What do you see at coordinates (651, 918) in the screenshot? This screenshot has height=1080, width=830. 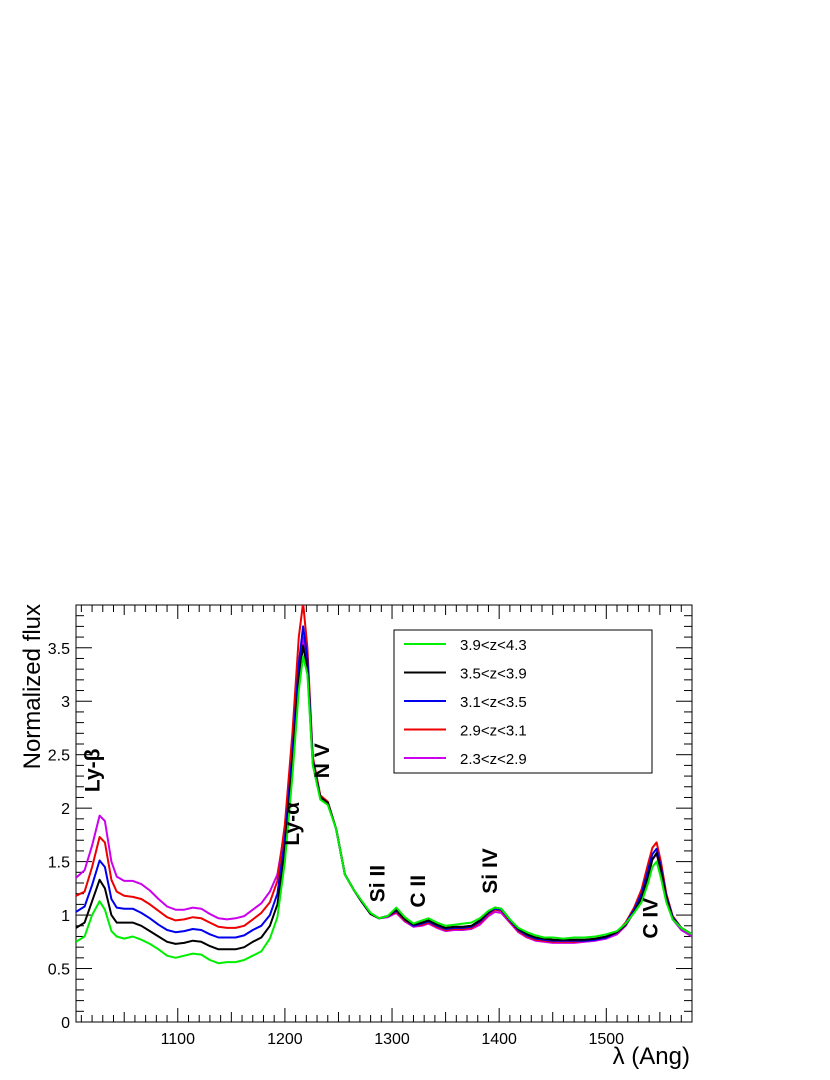 I see `line-annotation: C IV` at bounding box center [651, 918].